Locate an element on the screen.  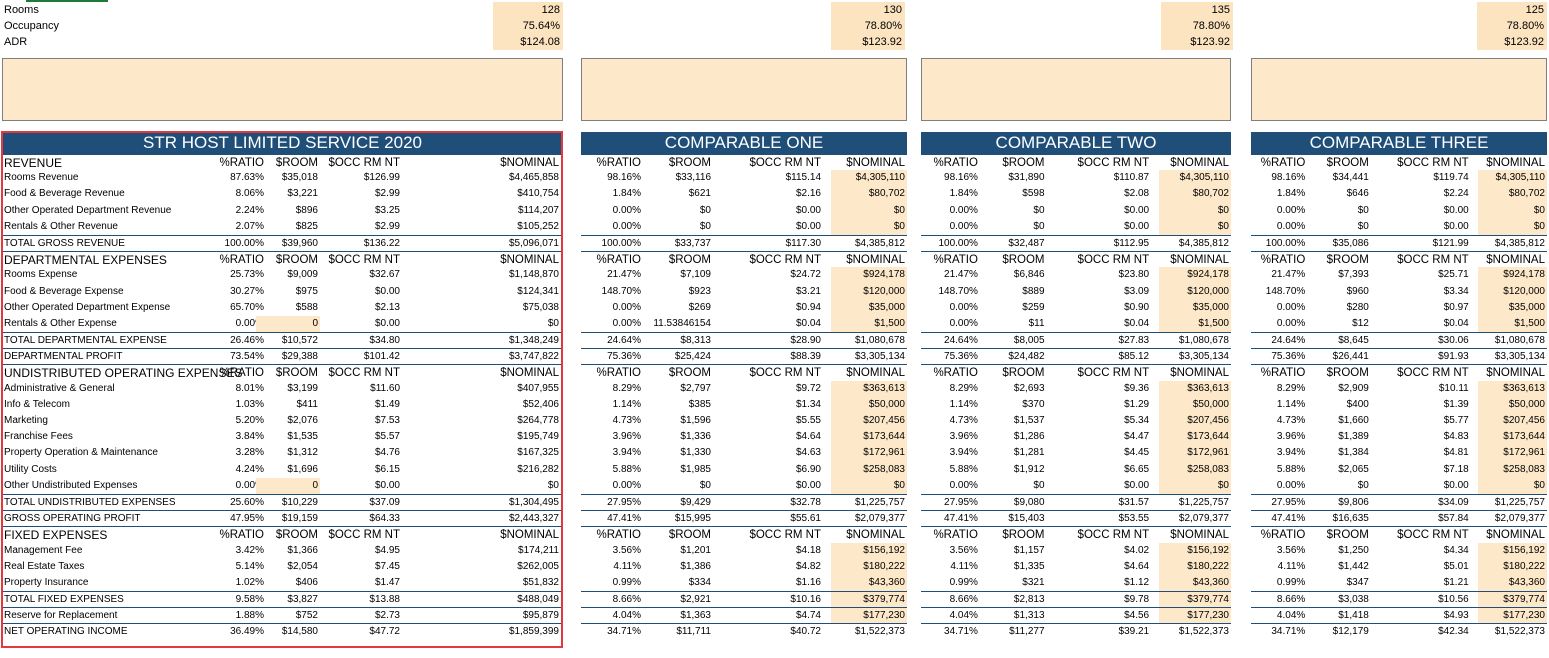
ratio-cell: 5.88% is located at coordinates (963, 469).